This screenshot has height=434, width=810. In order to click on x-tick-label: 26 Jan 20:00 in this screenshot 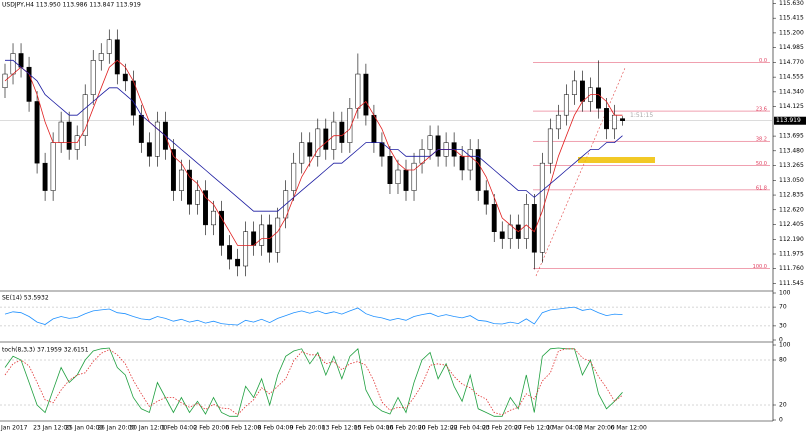, I will do `click(116, 428)`.